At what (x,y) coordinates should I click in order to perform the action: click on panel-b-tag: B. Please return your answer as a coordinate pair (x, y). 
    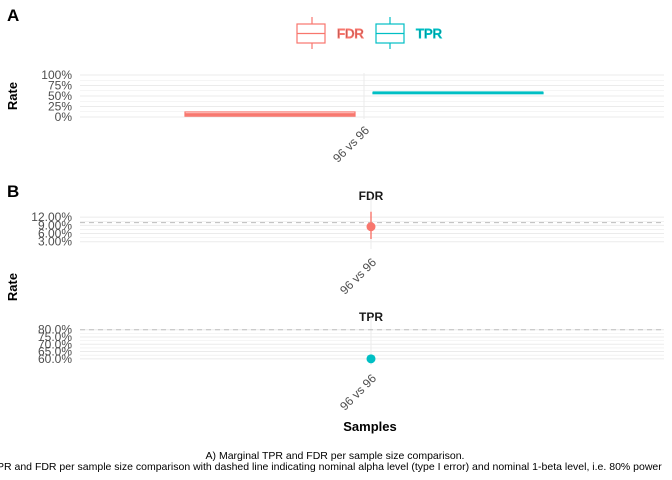
    Looking at the image, I should click on (13, 191).